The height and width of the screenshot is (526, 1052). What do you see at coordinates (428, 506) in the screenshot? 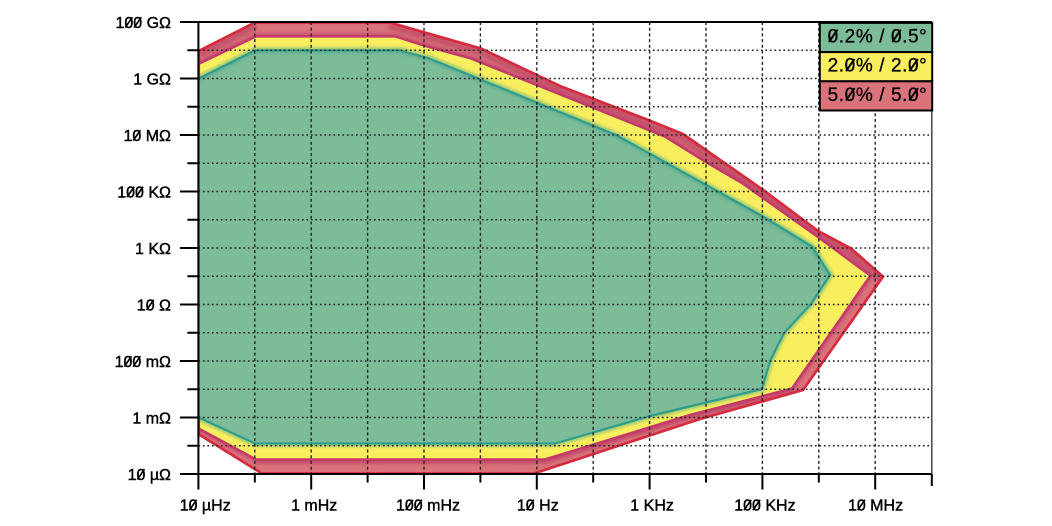
I see `svg-text: 100 mHz` at bounding box center [428, 506].